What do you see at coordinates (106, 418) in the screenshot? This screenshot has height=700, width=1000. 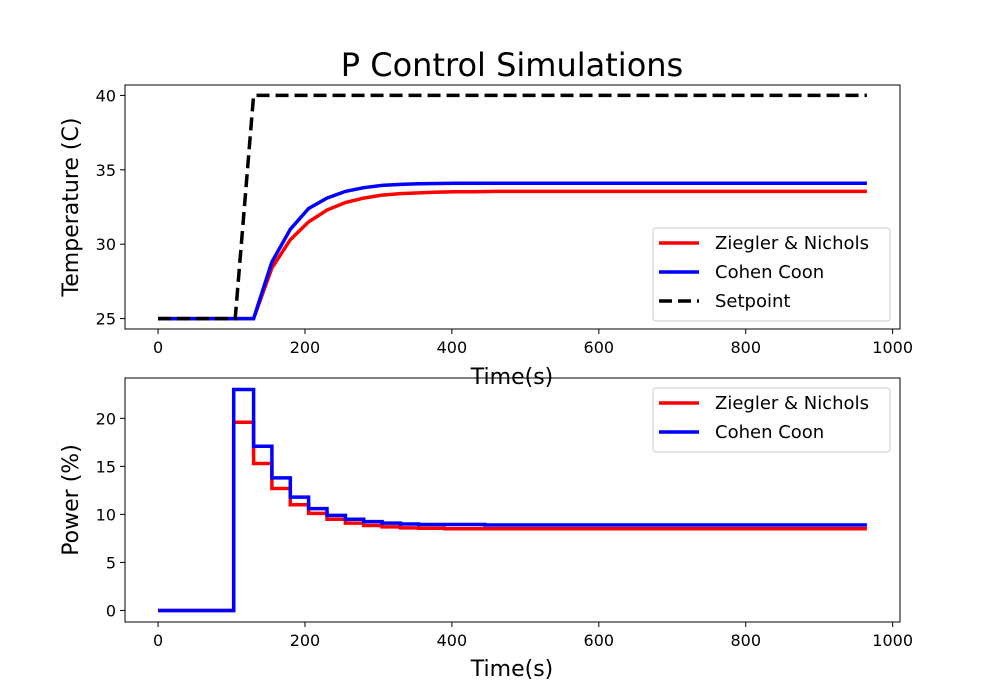 I see `y-tick-label: 20` at bounding box center [106, 418].